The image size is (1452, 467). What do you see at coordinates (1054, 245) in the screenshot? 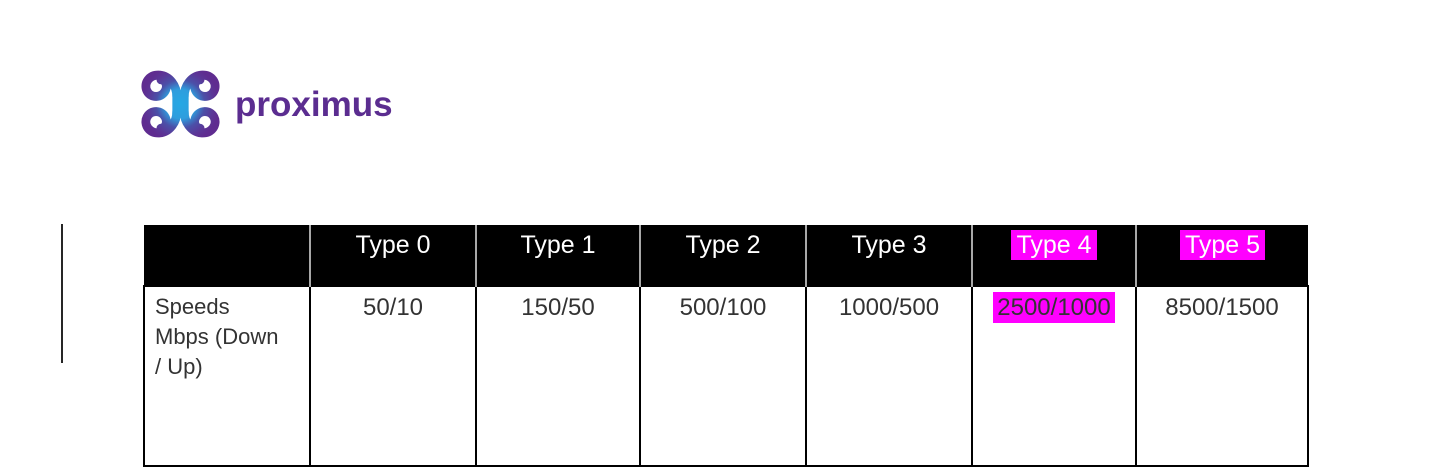
I see `highlight-type-4: Type 4` at bounding box center [1054, 245].